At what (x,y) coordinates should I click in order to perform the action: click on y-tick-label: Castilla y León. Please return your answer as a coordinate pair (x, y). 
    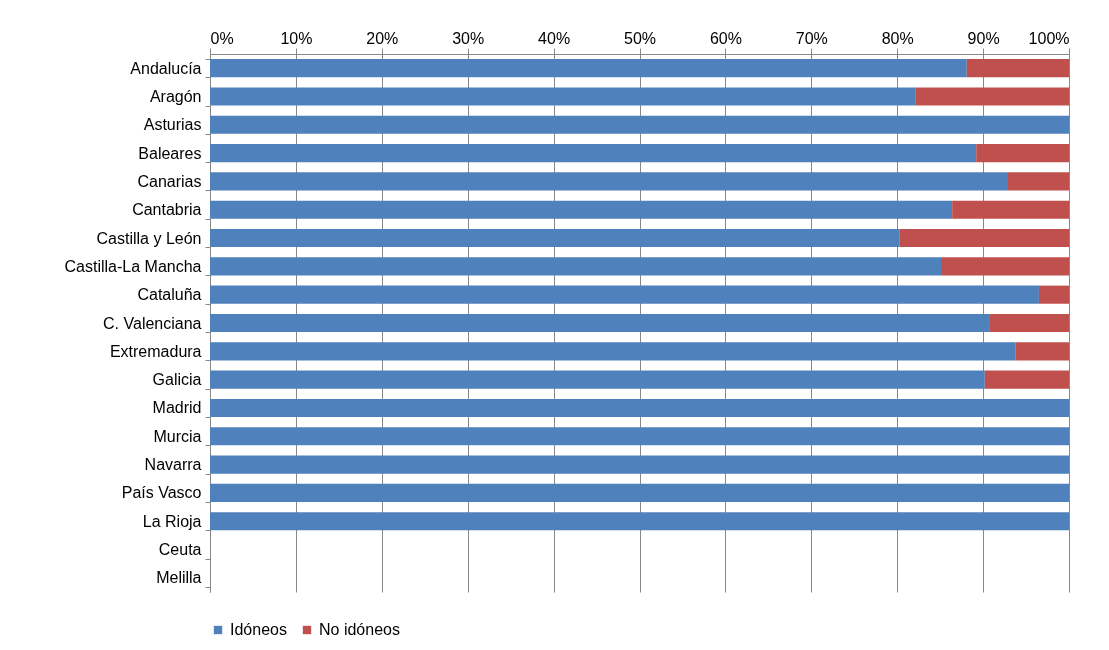
    Looking at the image, I should click on (149, 238).